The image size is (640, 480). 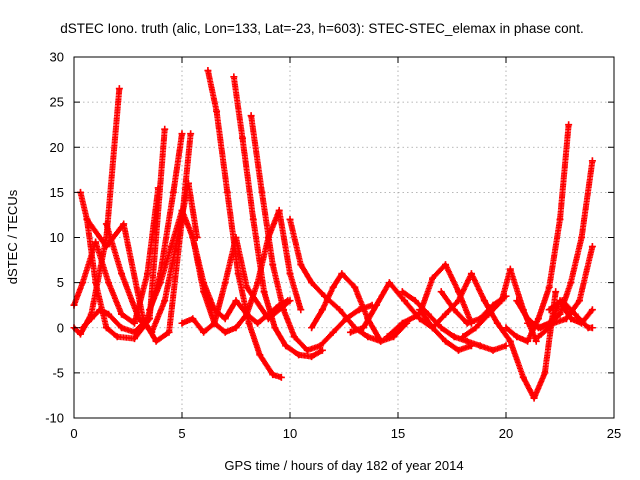 I want to click on y-tick-label: 30, so click(x=57, y=57).